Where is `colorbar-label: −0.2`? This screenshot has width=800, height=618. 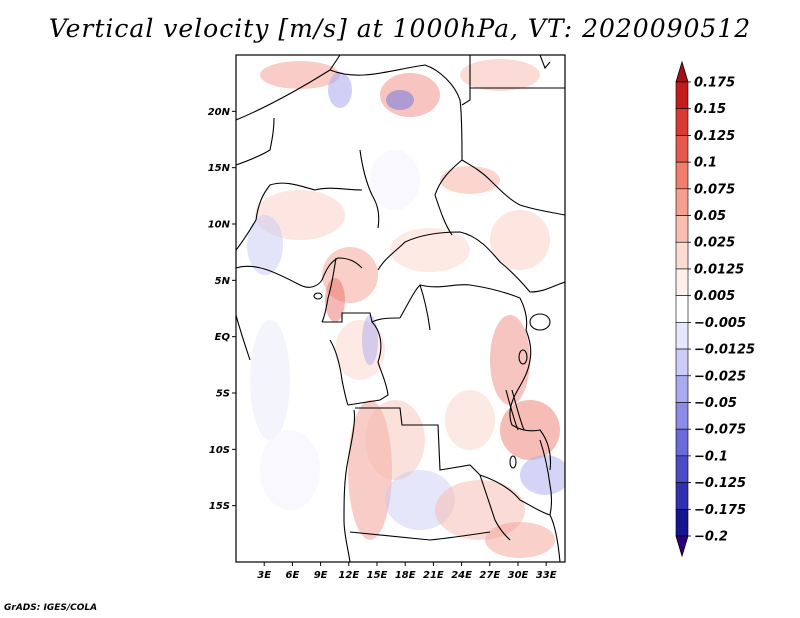
colorbar-label: −0.2 is located at coordinates (711, 537).